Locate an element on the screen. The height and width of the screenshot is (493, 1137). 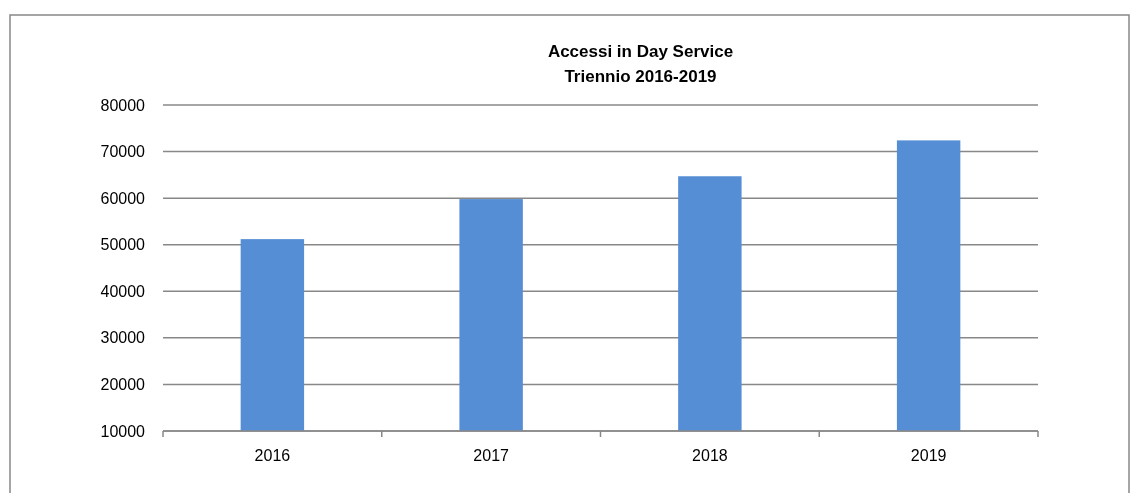
y-tick-label: 20000 is located at coordinates (123, 385).